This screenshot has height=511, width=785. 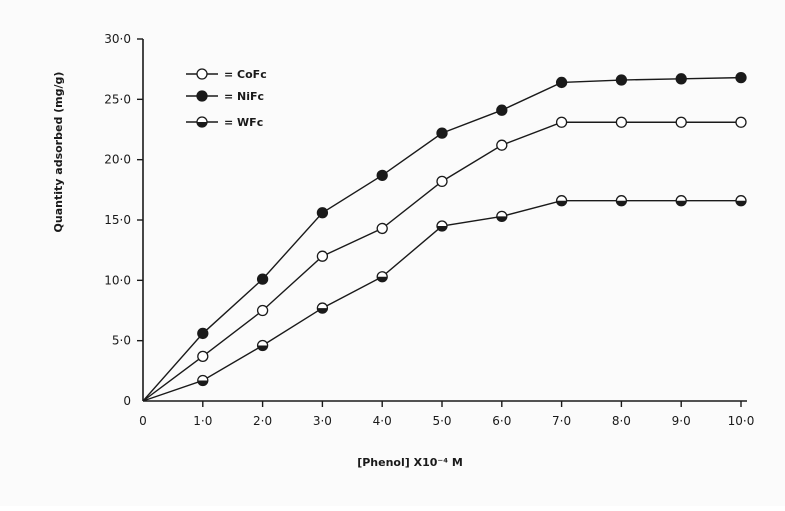 I want to click on y-tick-label: 15·0, so click(x=117, y=220).